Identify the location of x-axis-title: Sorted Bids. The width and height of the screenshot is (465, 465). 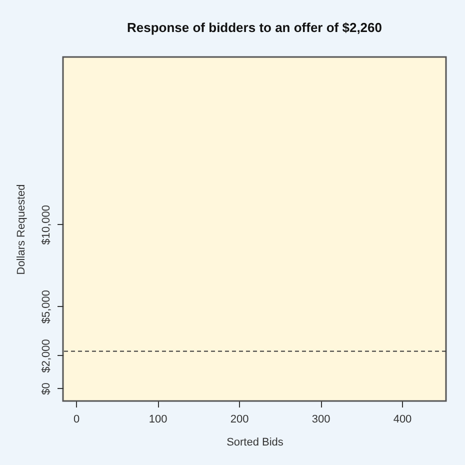
(255, 442).